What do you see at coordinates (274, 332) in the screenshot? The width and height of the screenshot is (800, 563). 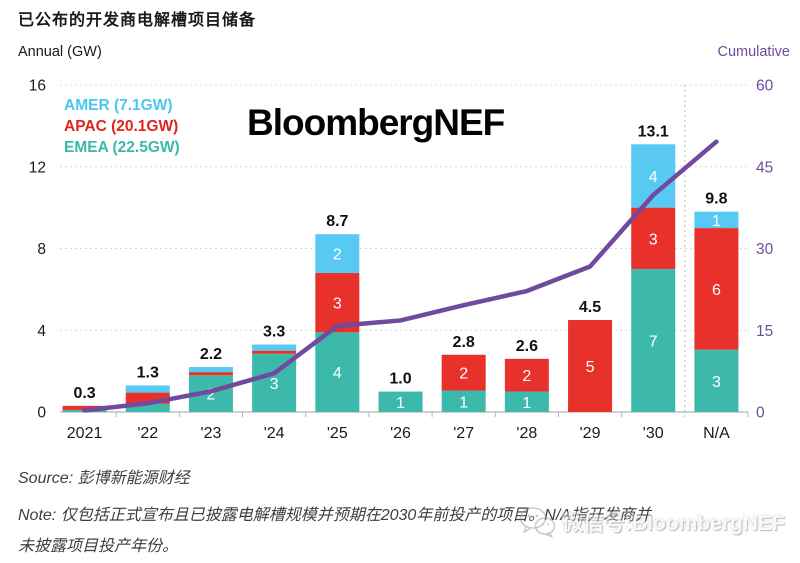 I see `svg-text: 3.3` at bounding box center [274, 332].